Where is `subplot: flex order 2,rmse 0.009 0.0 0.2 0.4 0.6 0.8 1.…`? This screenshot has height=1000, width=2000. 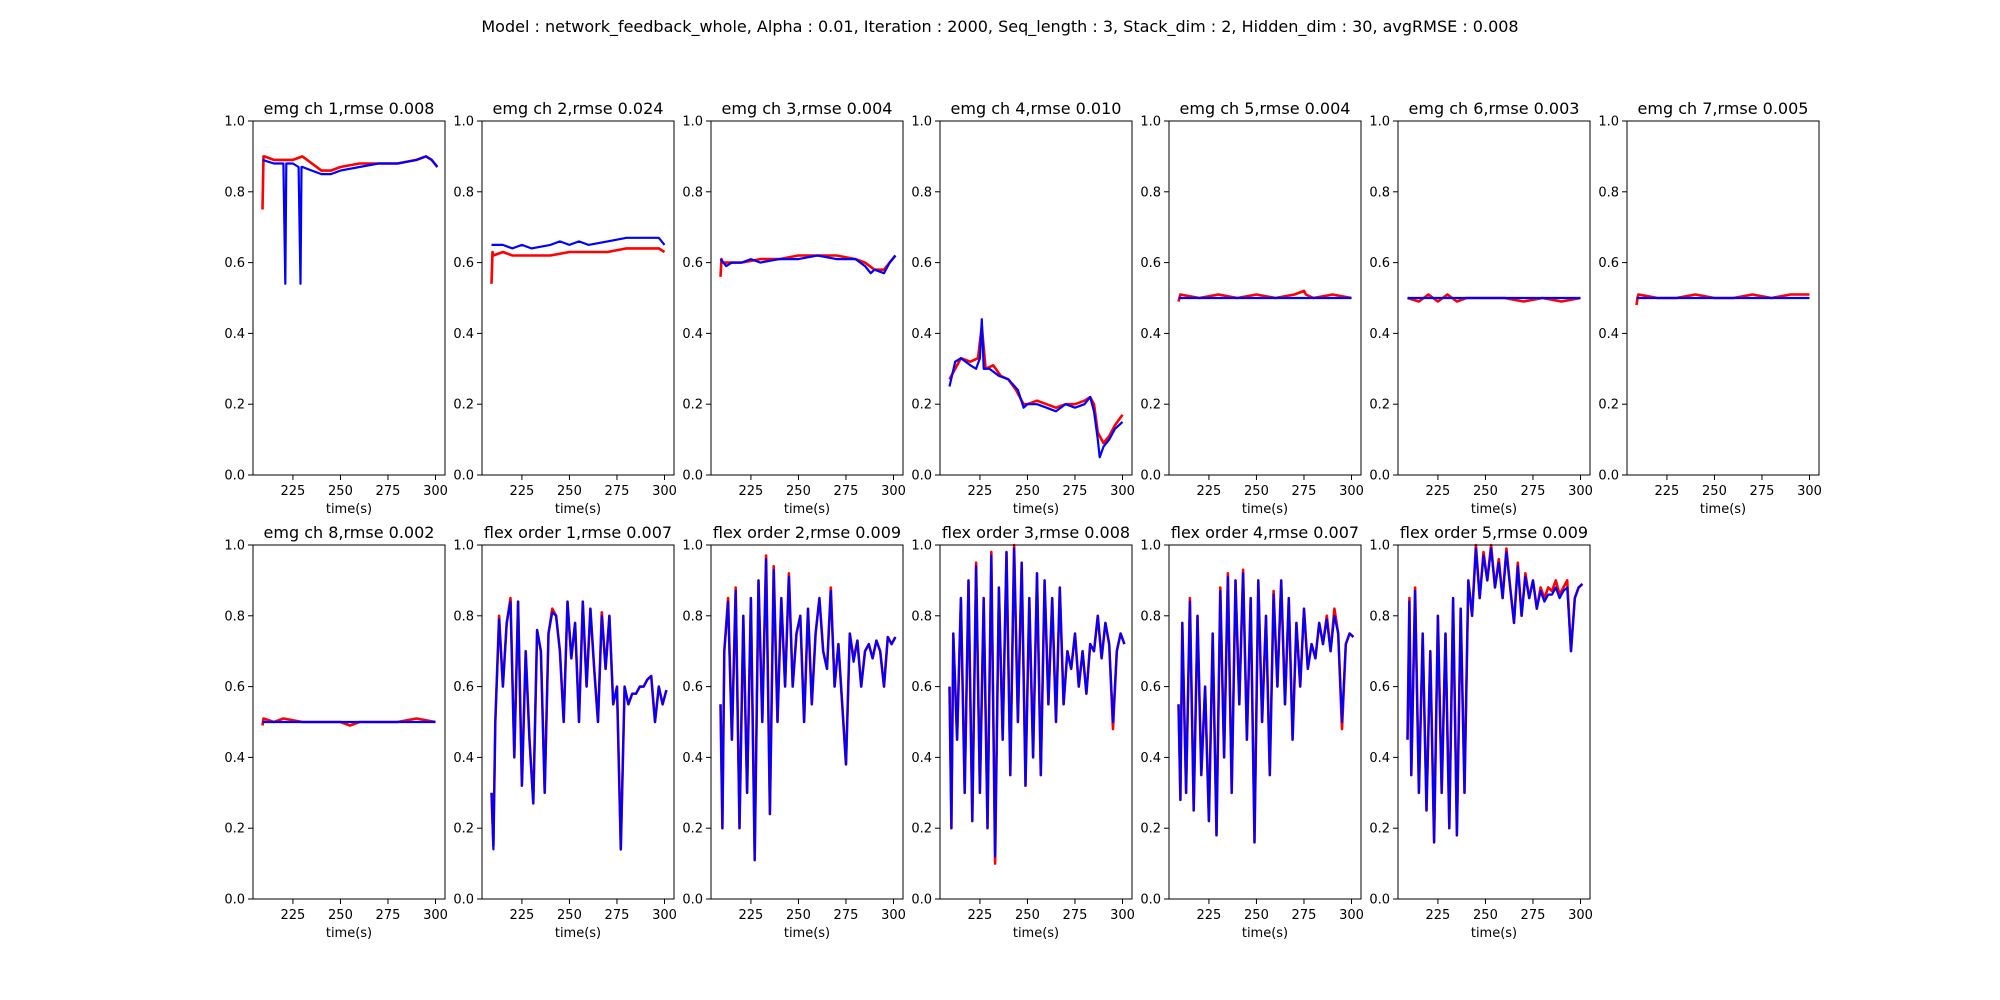 subplot: flex order 2,rmse 0.009 0.0 0.2 0.4 0.6 0.8 1.… is located at coordinates (794, 732).